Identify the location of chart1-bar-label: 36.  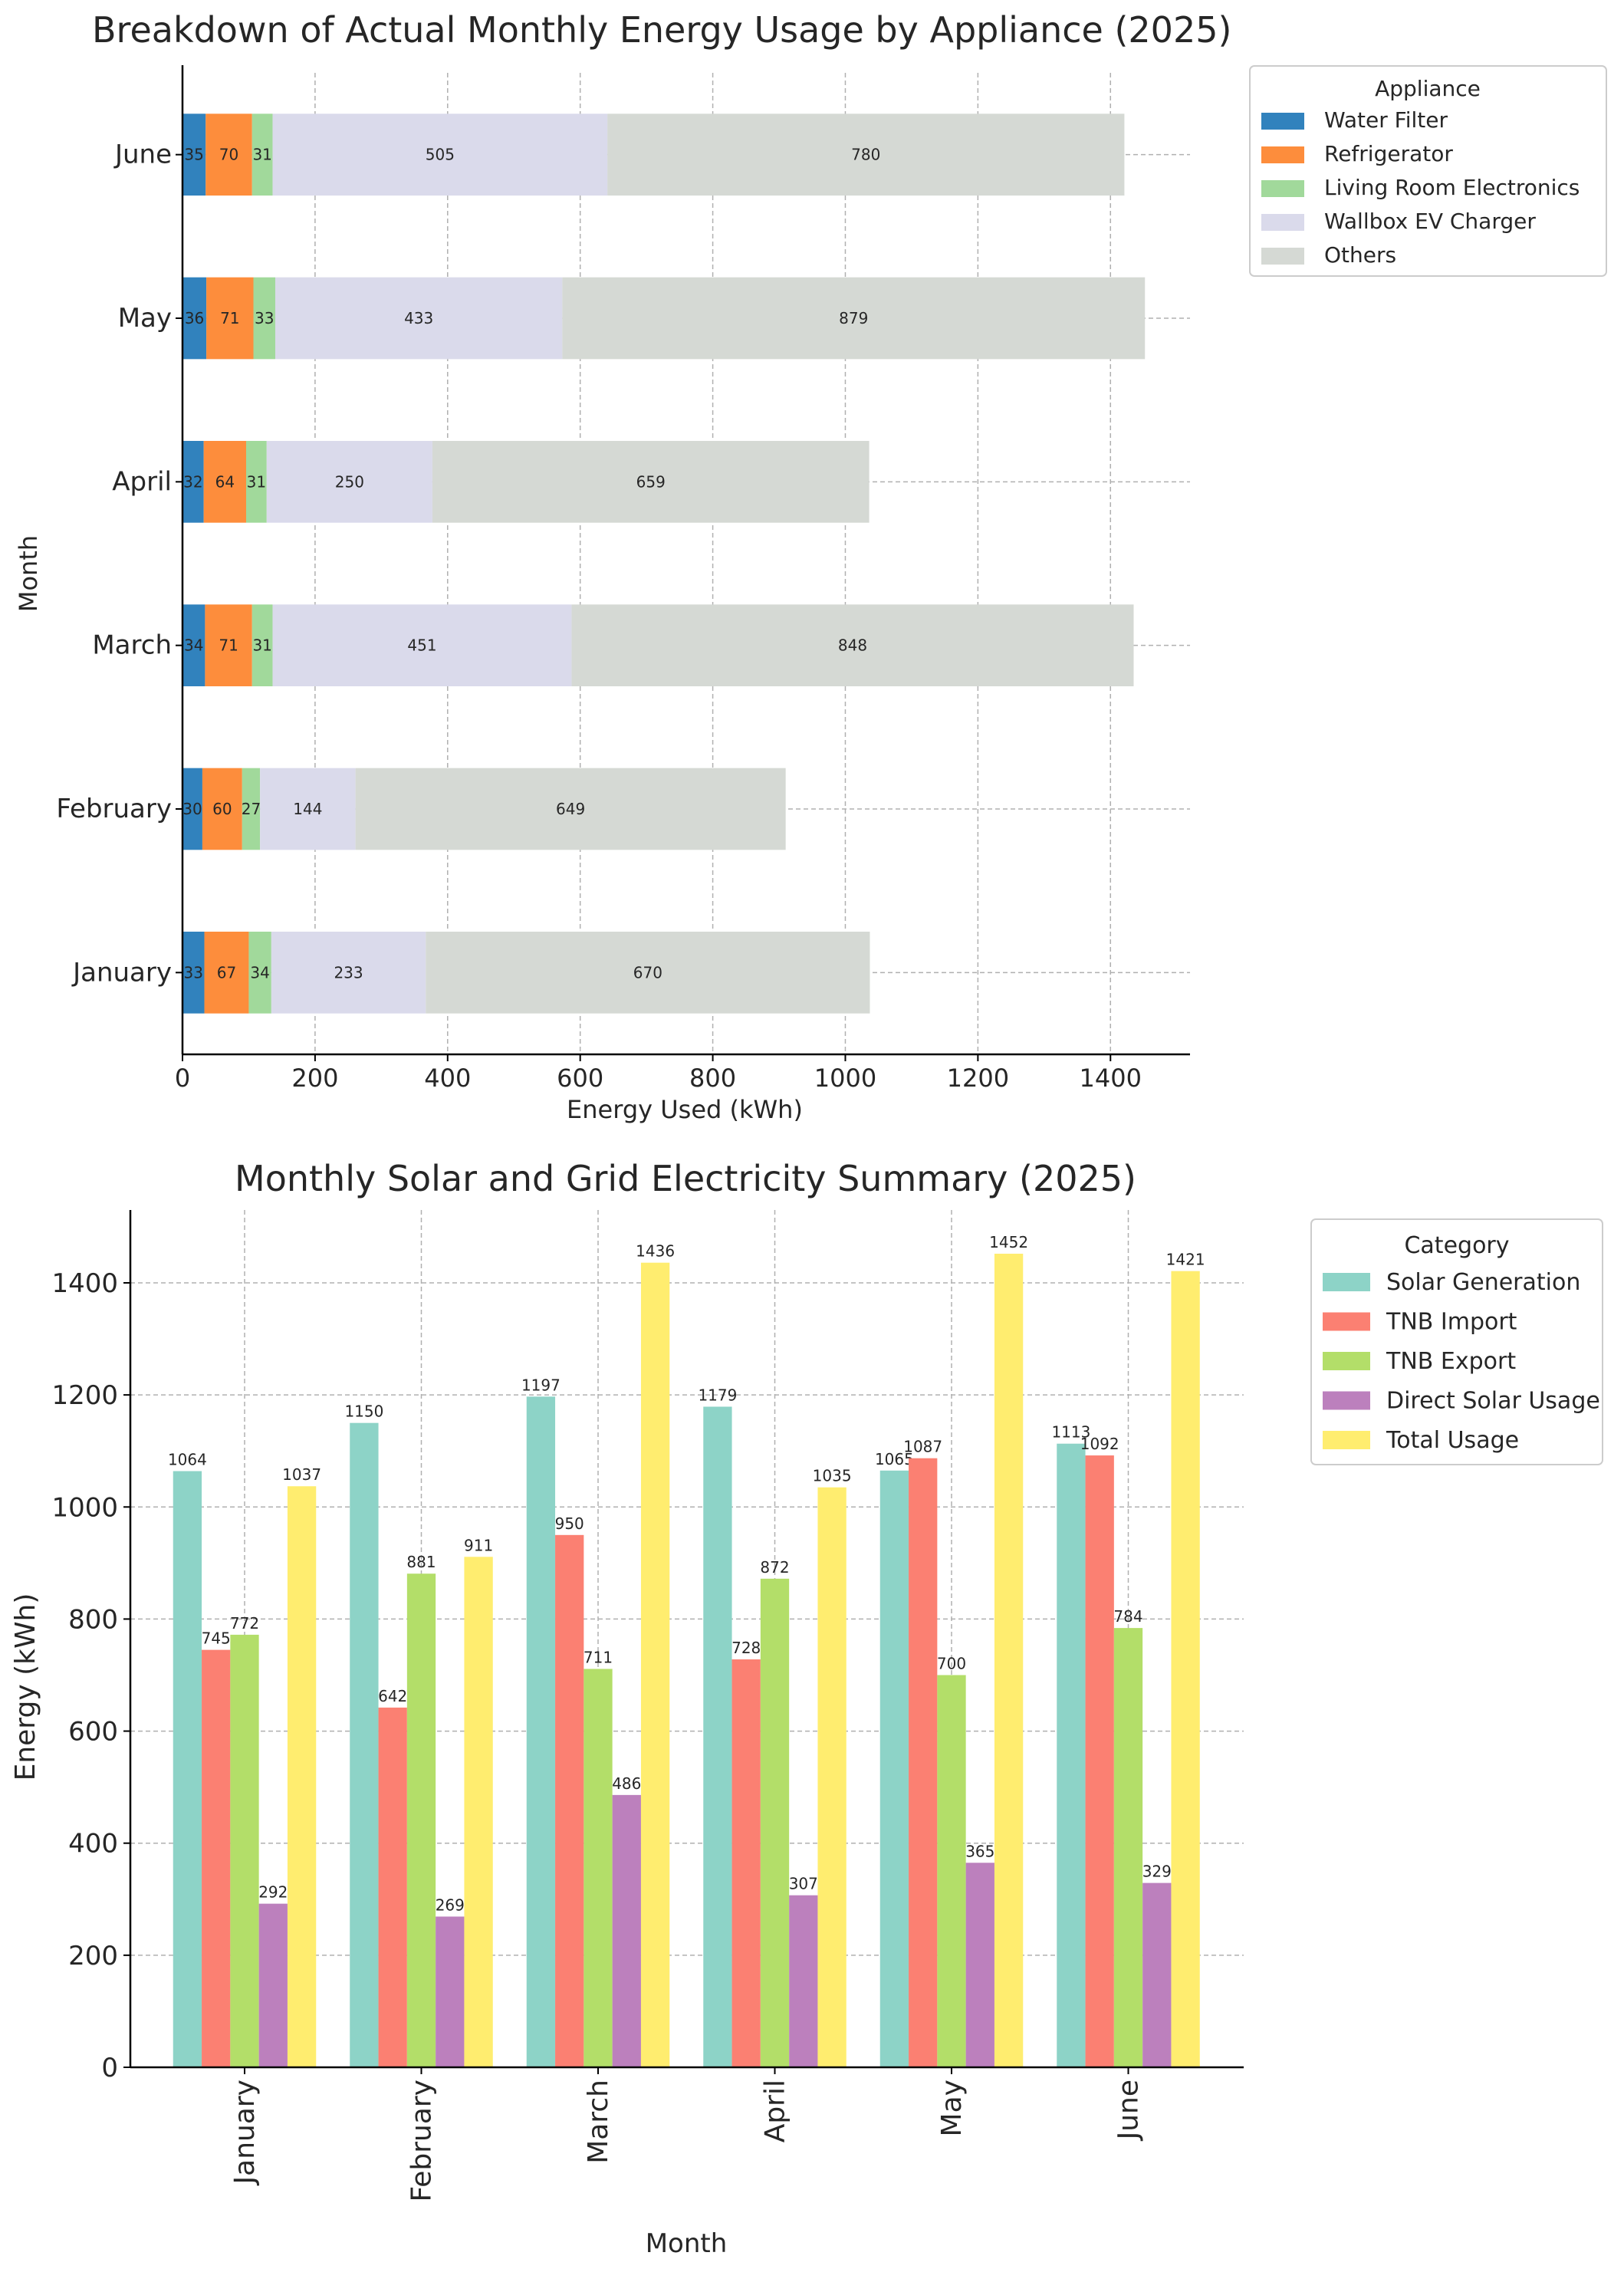
(194, 318).